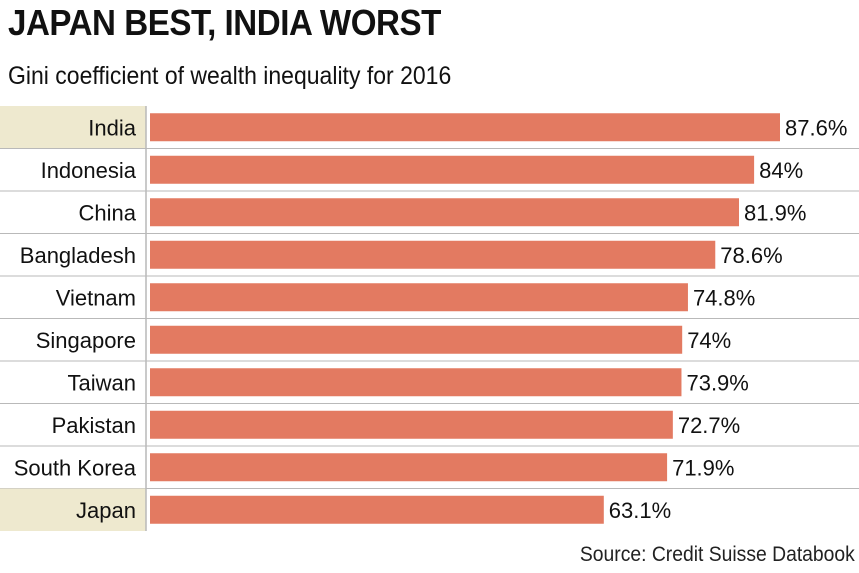 The image size is (859, 573). What do you see at coordinates (703, 467) in the screenshot?
I see `value-label-south-korea: 71.9%` at bounding box center [703, 467].